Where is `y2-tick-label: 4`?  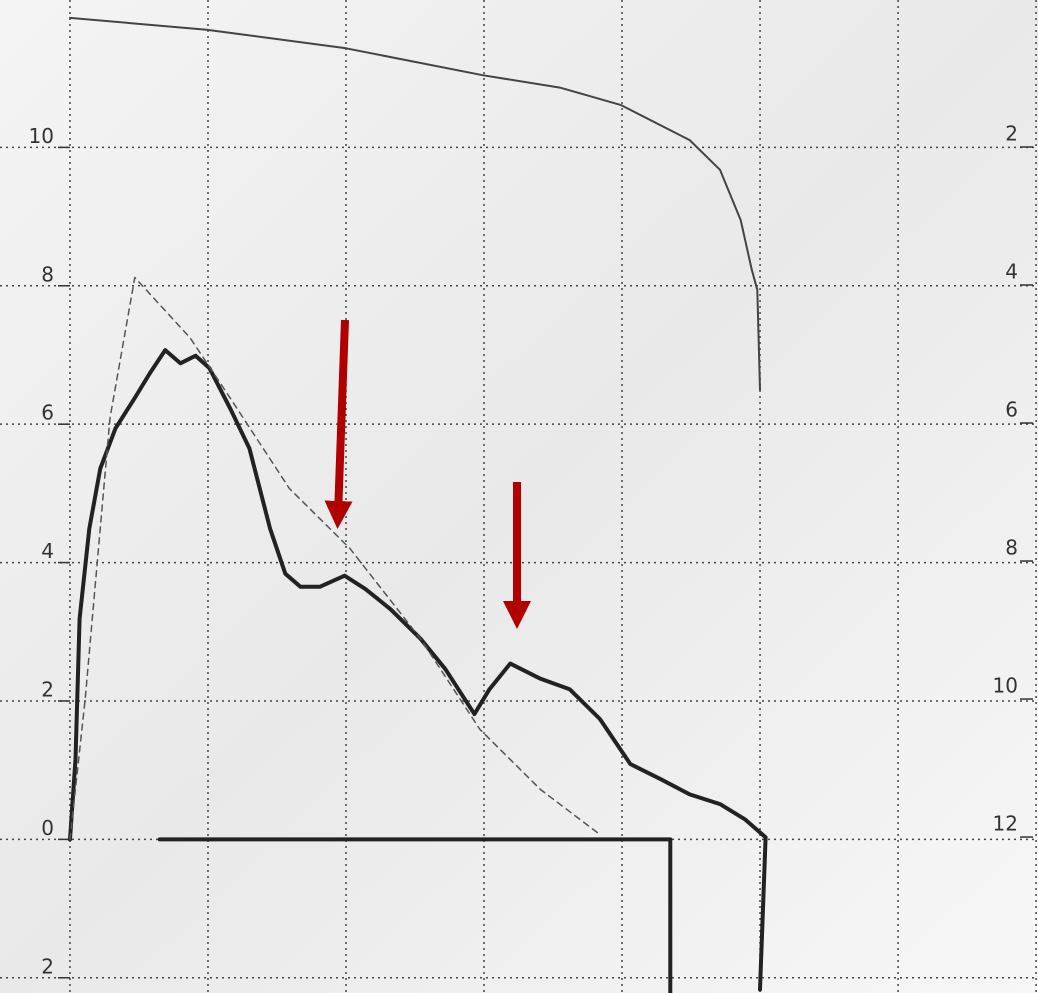 y2-tick-label: 4 is located at coordinates (1011, 271).